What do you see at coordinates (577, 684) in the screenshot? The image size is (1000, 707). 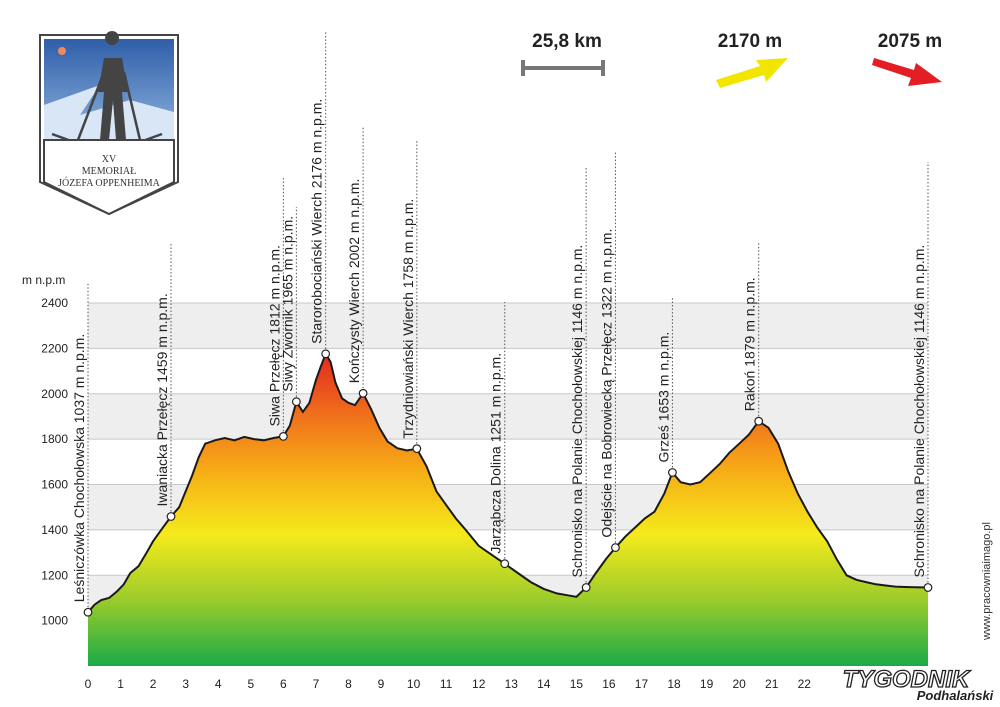 I see `x-tick-label: 15` at bounding box center [577, 684].